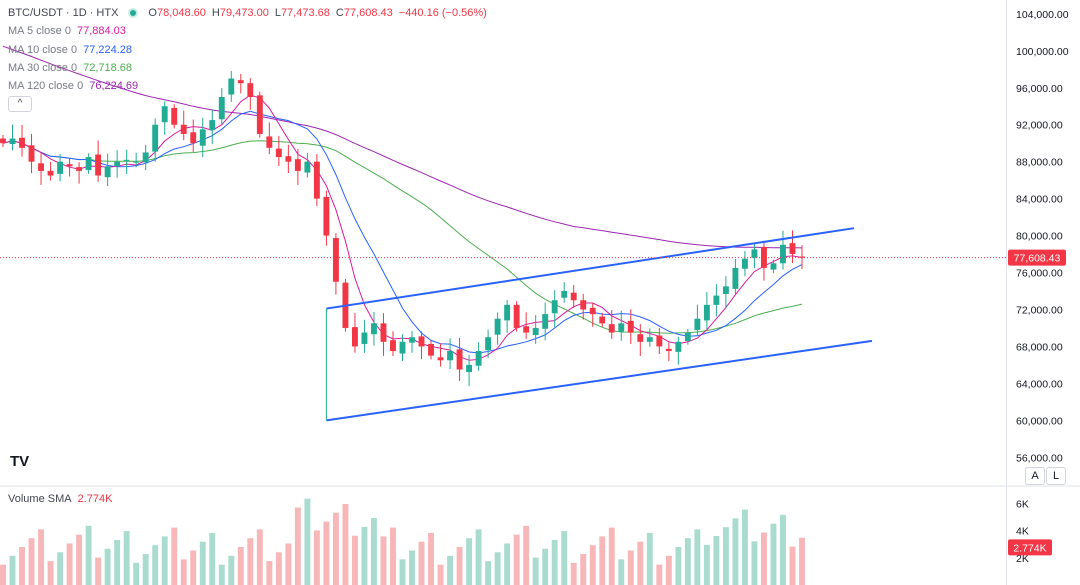 This screenshot has width=1080, height=585. I want to click on y-tick-label: 80,000.00, so click(1039, 237).